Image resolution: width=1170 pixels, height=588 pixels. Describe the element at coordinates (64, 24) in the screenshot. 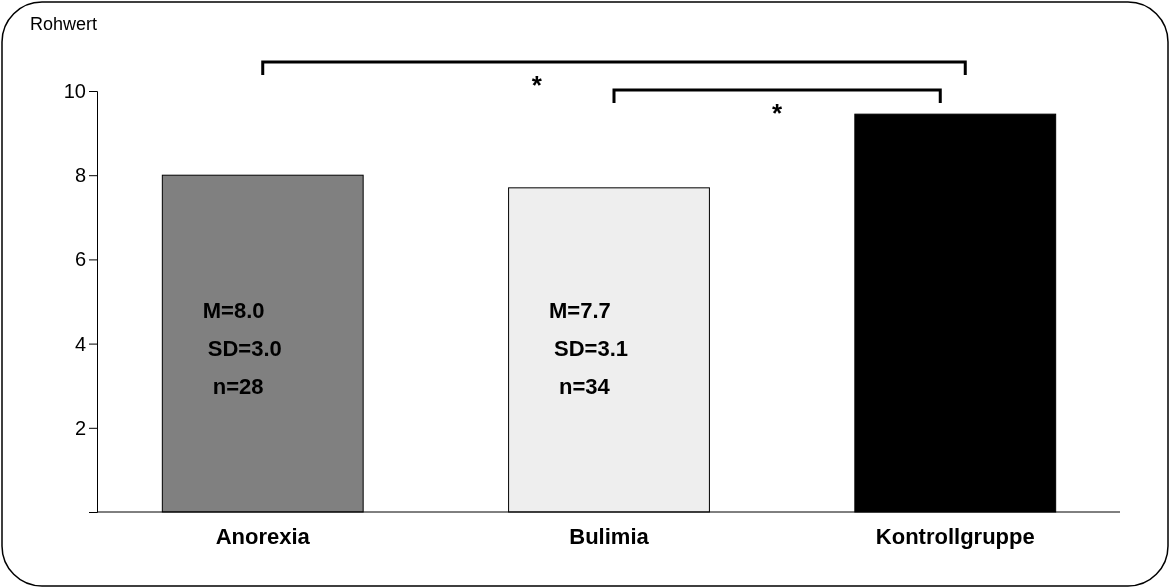

I see `y-axis-title: Rohwert` at that location.